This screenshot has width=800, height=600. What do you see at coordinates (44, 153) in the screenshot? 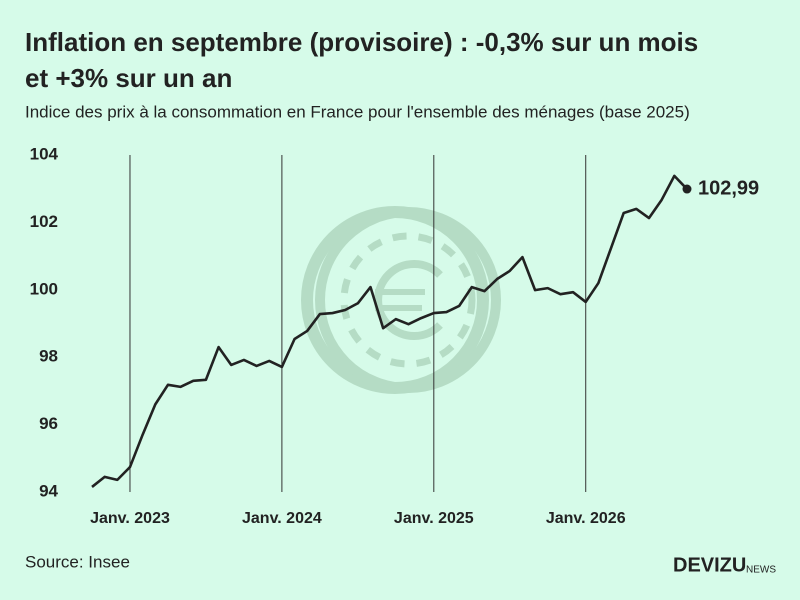
I see `y-tick-label: 104` at bounding box center [44, 153].